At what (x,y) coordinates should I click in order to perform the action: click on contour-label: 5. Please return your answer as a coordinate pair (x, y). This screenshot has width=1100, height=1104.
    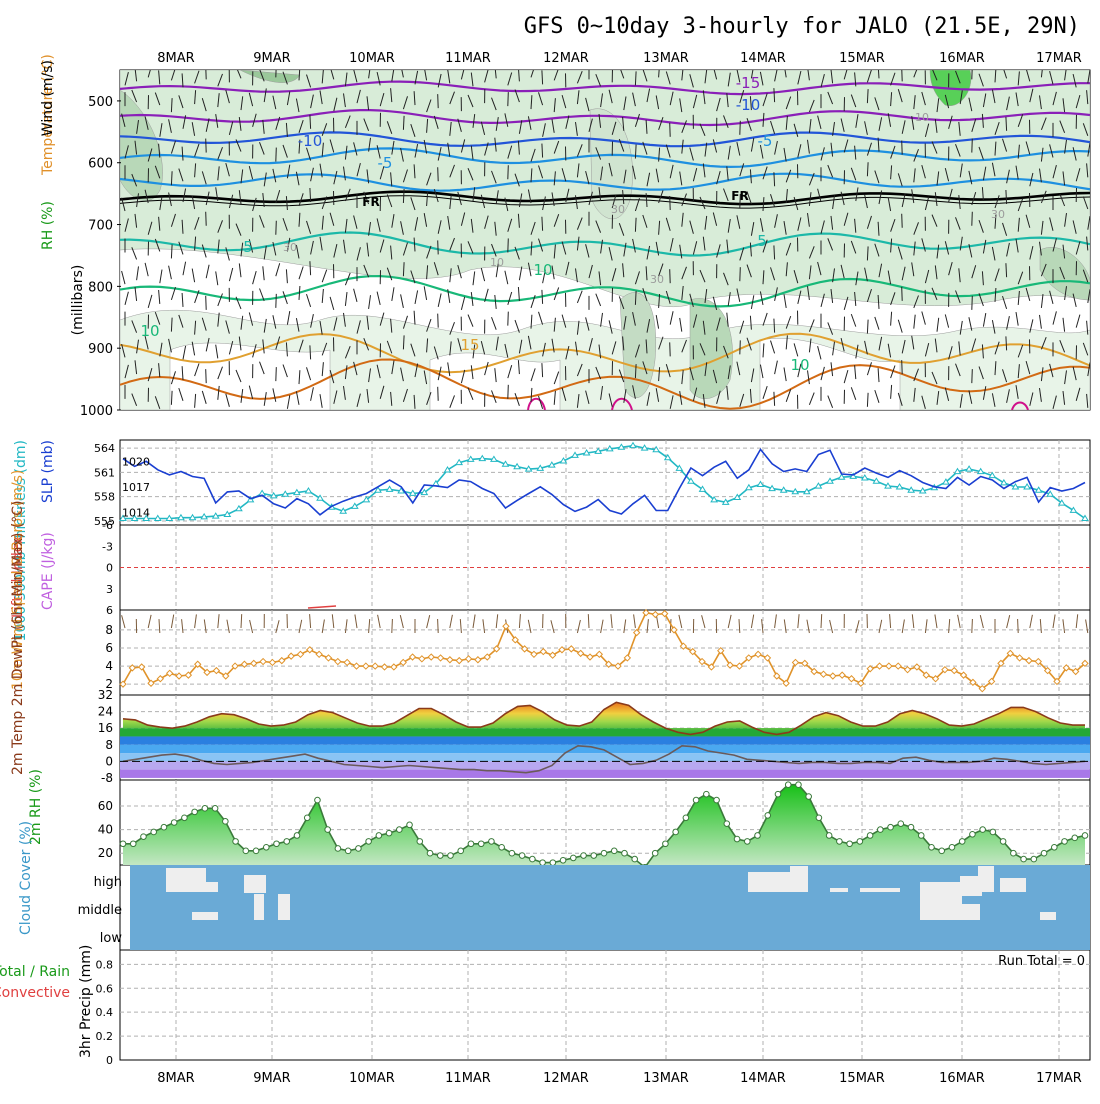
    Looking at the image, I should click on (762, 241).